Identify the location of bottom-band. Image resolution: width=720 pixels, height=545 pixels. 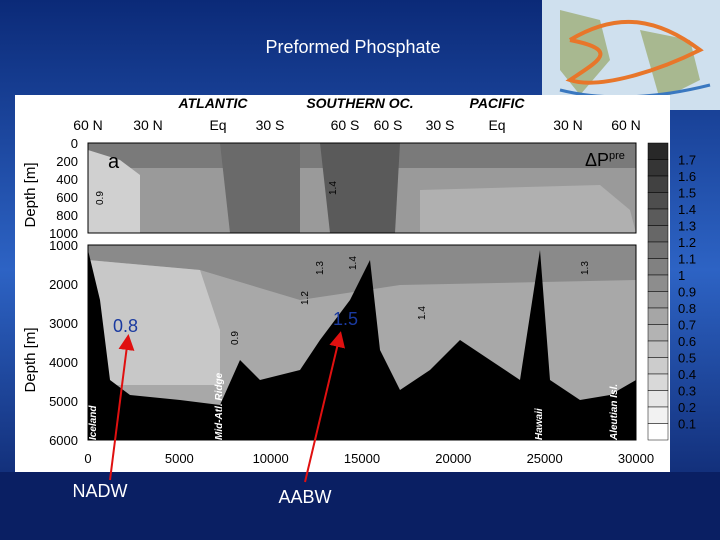
(360, 506).